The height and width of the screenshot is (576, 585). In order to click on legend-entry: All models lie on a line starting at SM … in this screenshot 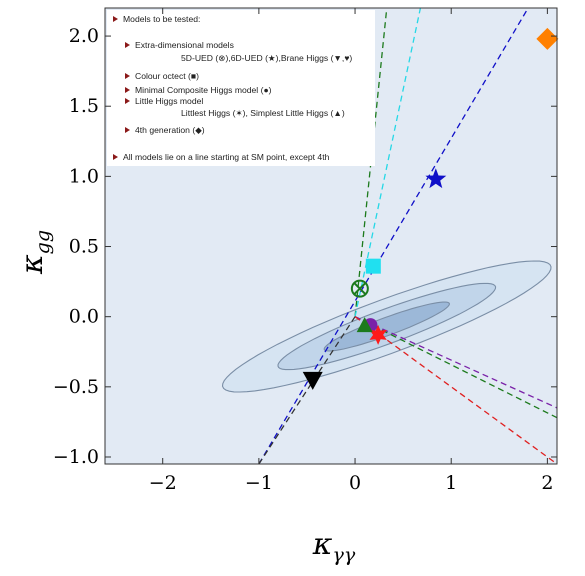, I will do `click(226, 157)`.